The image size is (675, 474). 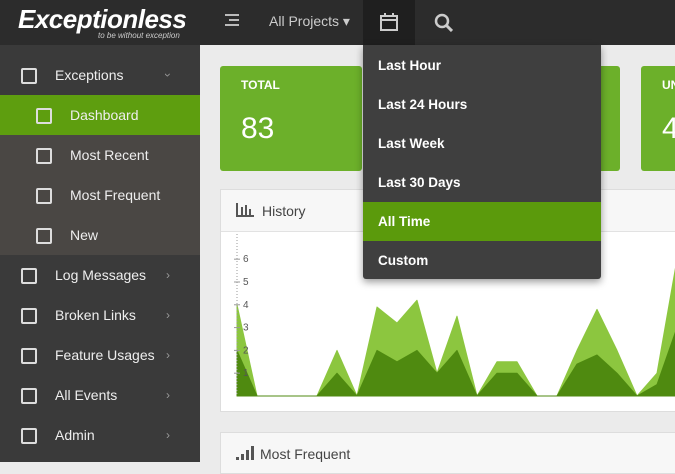 What do you see at coordinates (482, 221) in the screenshot?
I see `menu-item: All Time` at bounding box center [482, 221].